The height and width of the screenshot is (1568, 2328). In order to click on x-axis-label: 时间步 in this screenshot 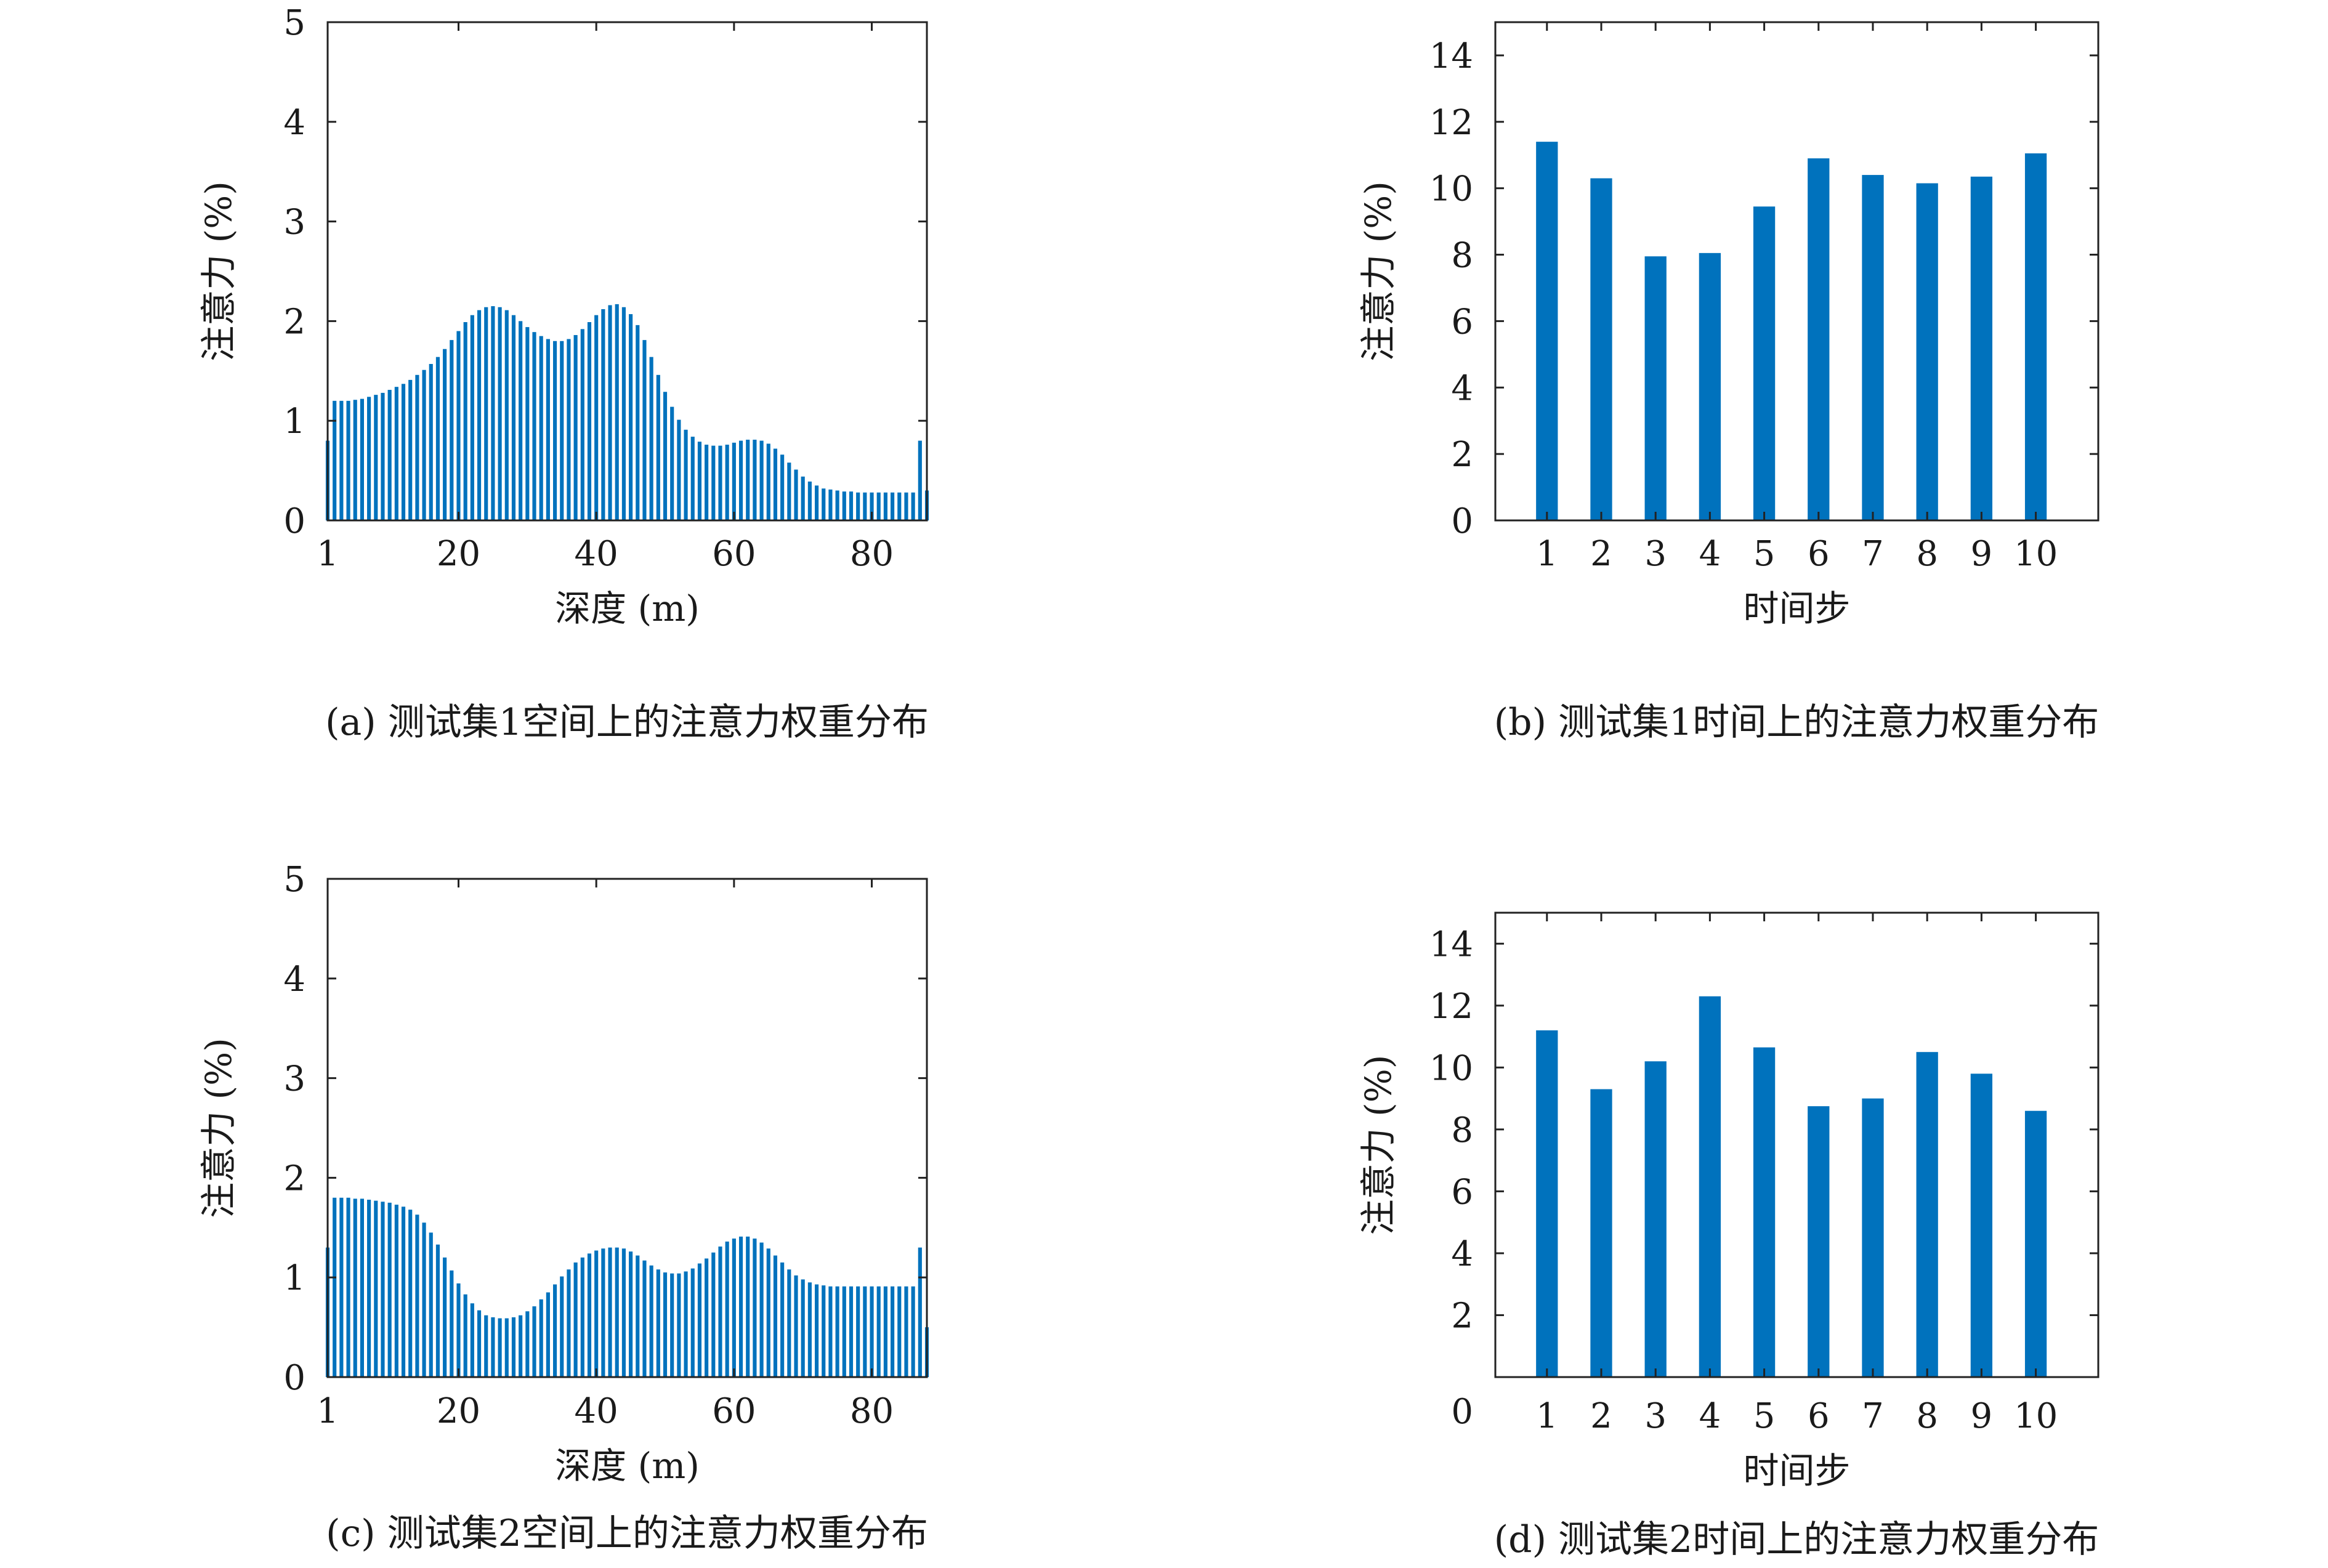, I will do `click(1797, 1471)`.